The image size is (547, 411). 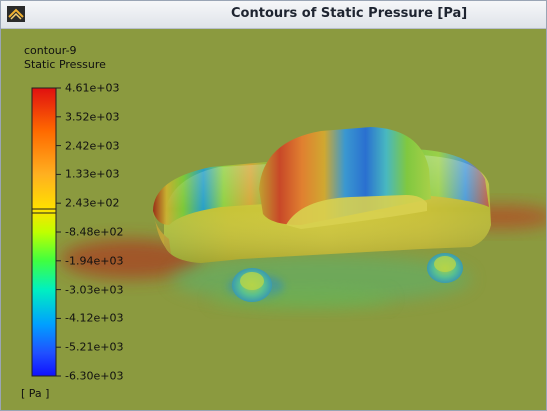 I want to click on units-label: [ Pa ], so click(x=35, y=393).